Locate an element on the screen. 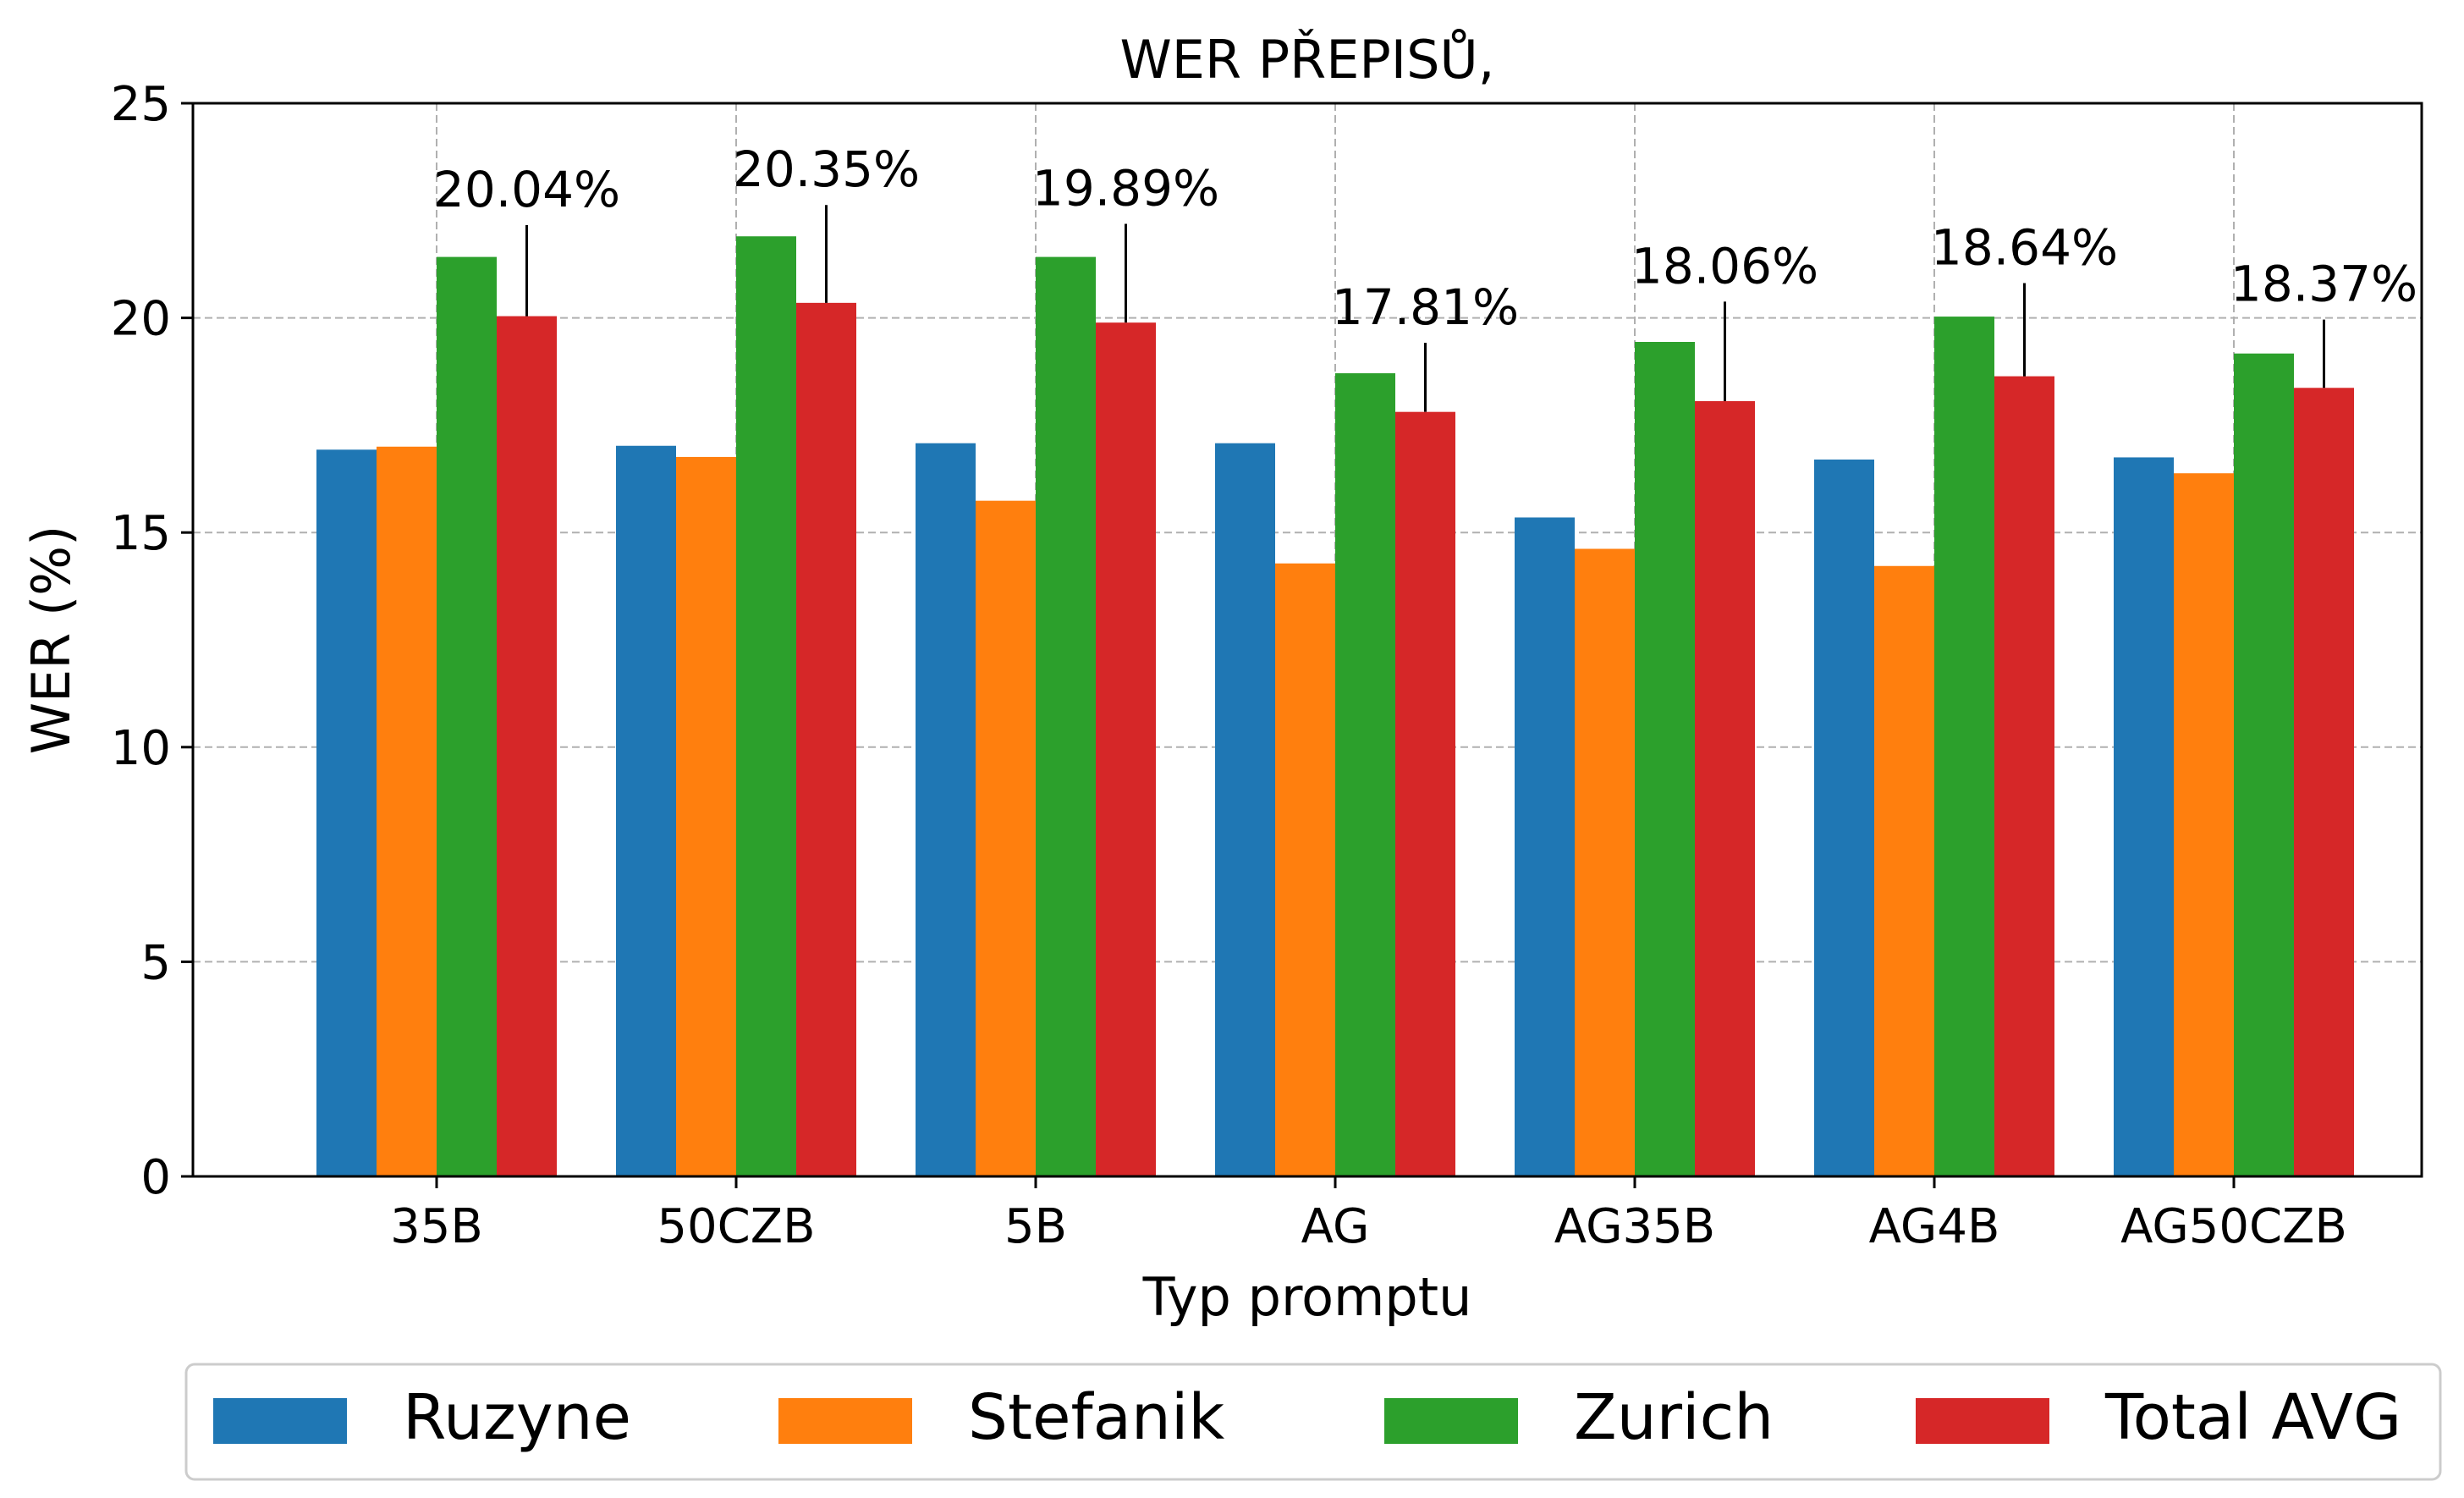 The image size is (2464, 1498). legend-label: Stefanik is located at coordinates (1096, 1417).